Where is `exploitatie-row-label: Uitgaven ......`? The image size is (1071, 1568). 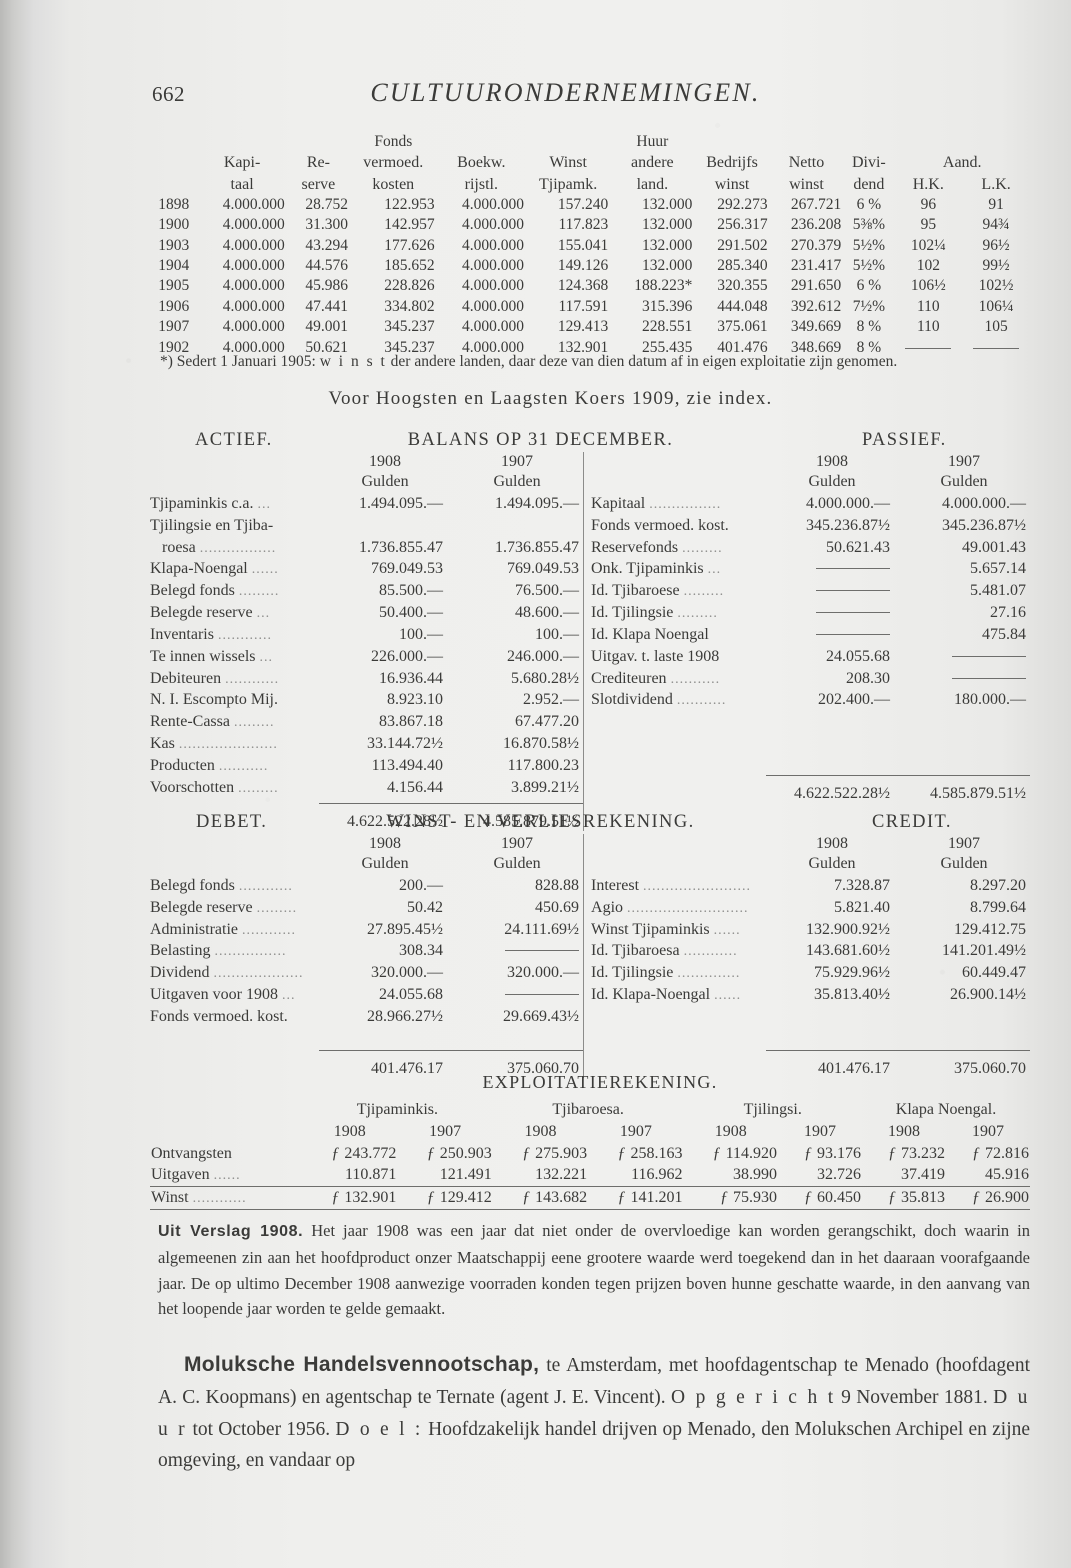 exploitatie-row-label: Uitgaven ...... is located at coordinates (226, 1176).